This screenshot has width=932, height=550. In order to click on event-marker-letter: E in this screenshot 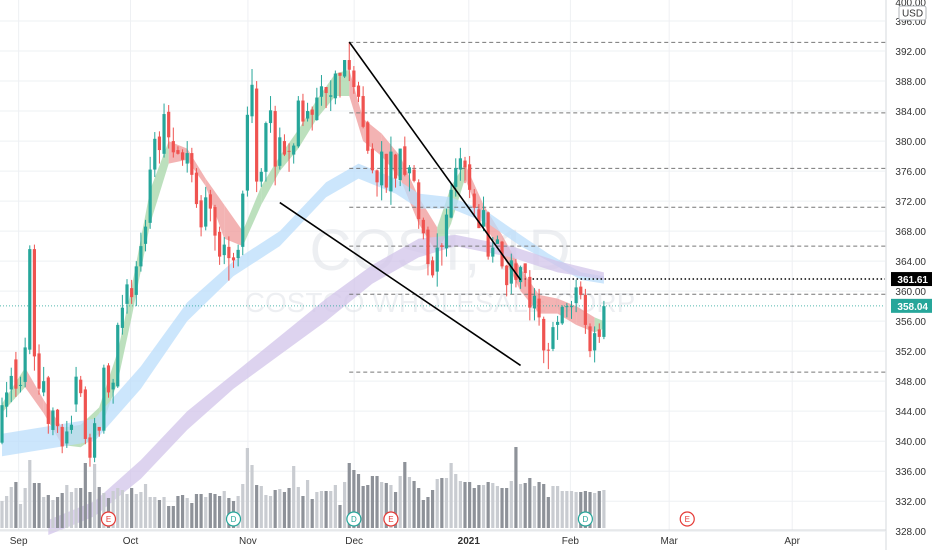, I will do `click(108, 519)`.